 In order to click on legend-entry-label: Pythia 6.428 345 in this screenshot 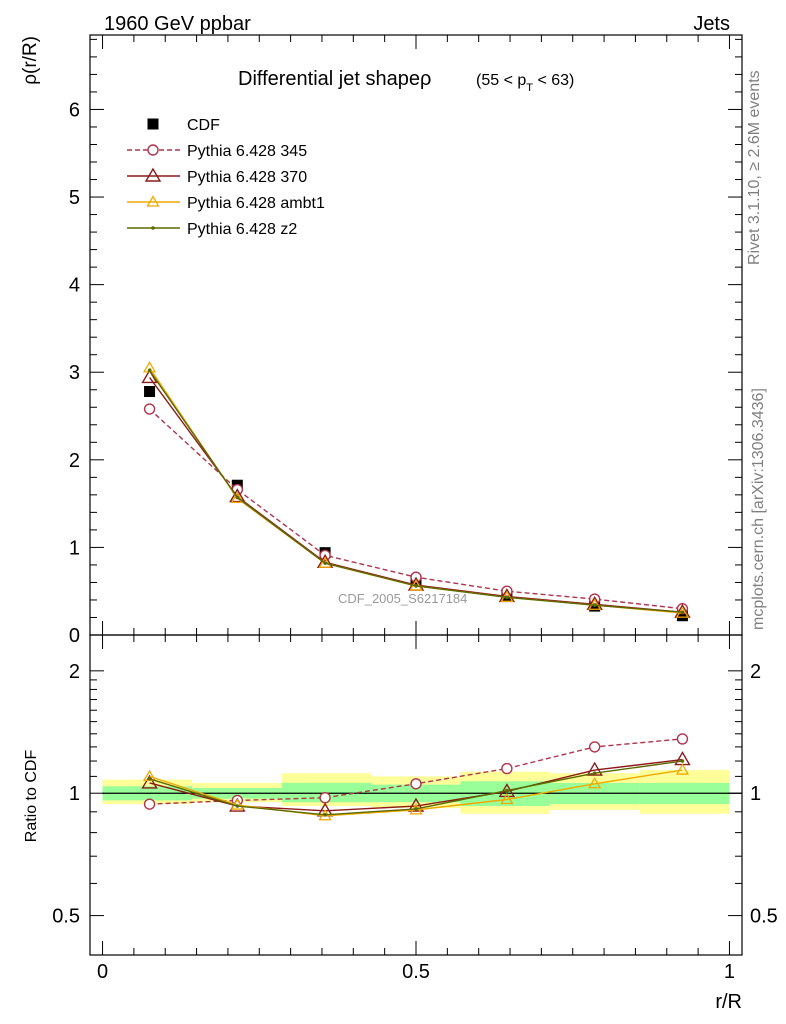, I will do `click(247, 151)`.